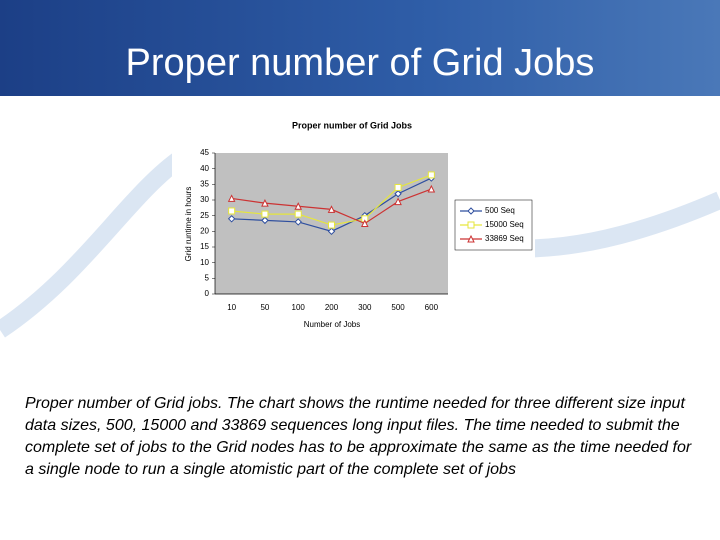 This screenshot has width=720, height=540. Describe the element at coordinates (204, 230) in the screenshot. I see `y-tick-label: 20` at that location.